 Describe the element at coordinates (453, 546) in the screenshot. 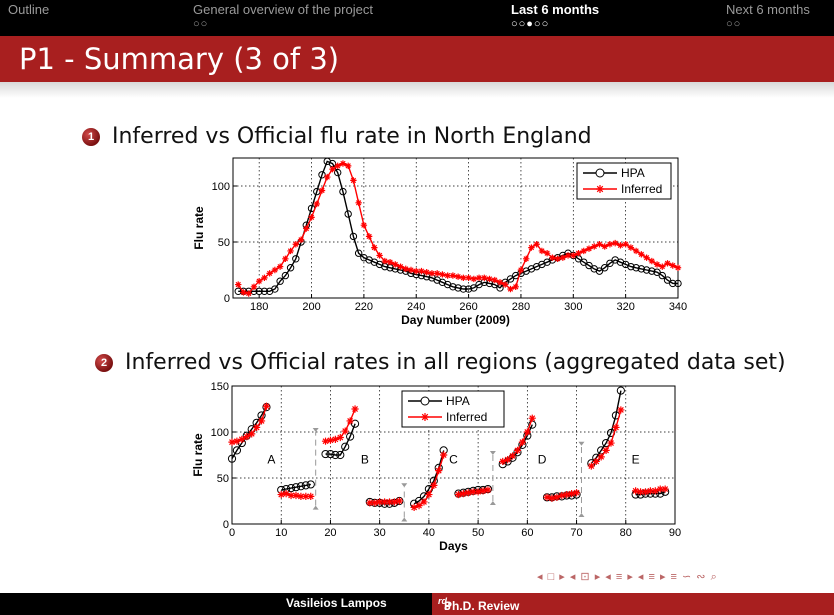

I see `x-axis-label: Days` at that location.